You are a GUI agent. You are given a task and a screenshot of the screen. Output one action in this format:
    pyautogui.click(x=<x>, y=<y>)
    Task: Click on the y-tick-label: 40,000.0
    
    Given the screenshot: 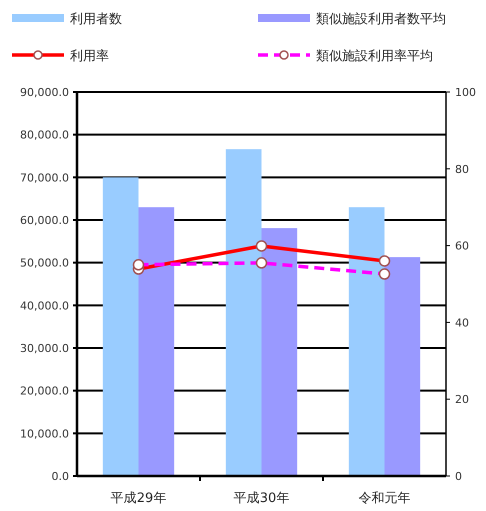 What is the action you would take?
    pyautogui.click(x=44, y=305)
    